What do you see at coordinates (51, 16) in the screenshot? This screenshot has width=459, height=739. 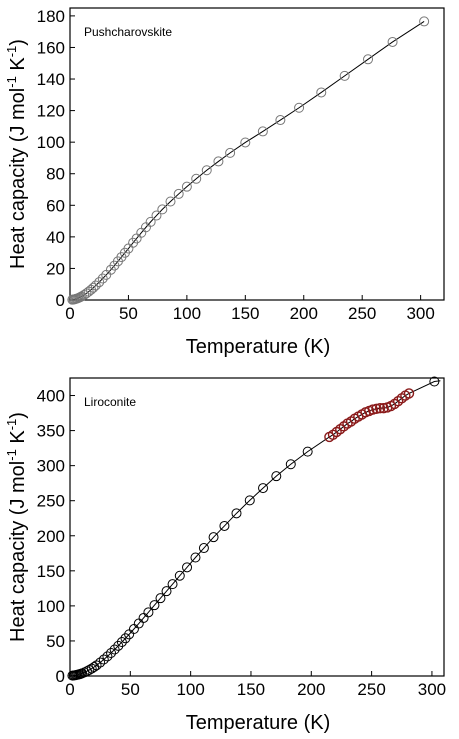 I see `y-tick-label: 180` at bounding box center [51, 16].